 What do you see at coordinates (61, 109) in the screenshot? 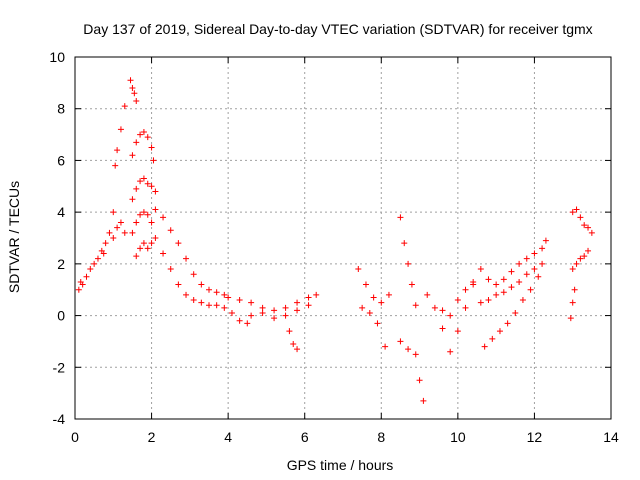
I see `y-tick-label: 8` at bounding box center [61, 109].